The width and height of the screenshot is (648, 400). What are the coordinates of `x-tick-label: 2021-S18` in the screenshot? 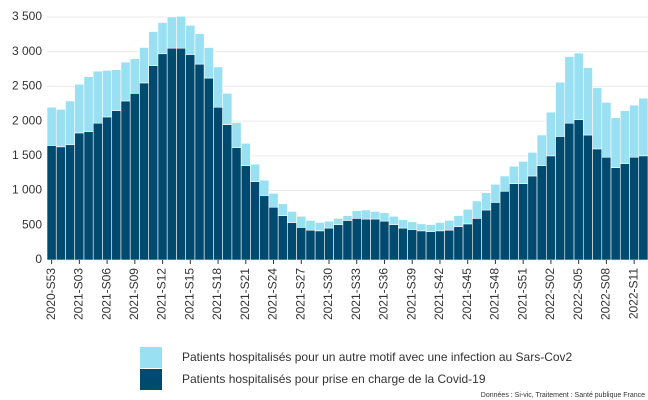 It's located at (217, 294).